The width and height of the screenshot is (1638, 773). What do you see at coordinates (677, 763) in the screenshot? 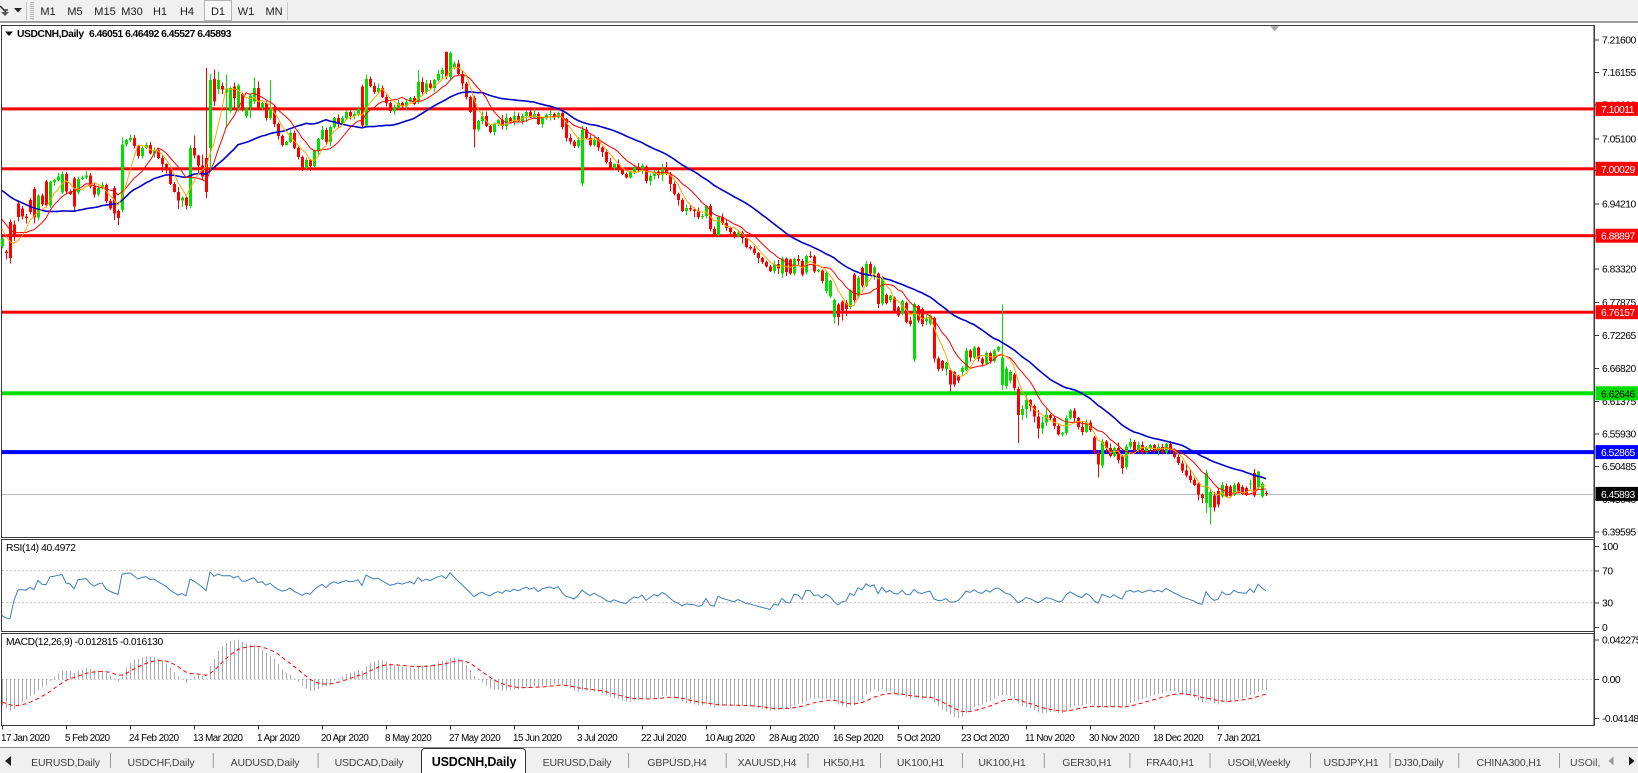
I see `svg-text: GBPUSD,H4` at bounding box center [677, 763].